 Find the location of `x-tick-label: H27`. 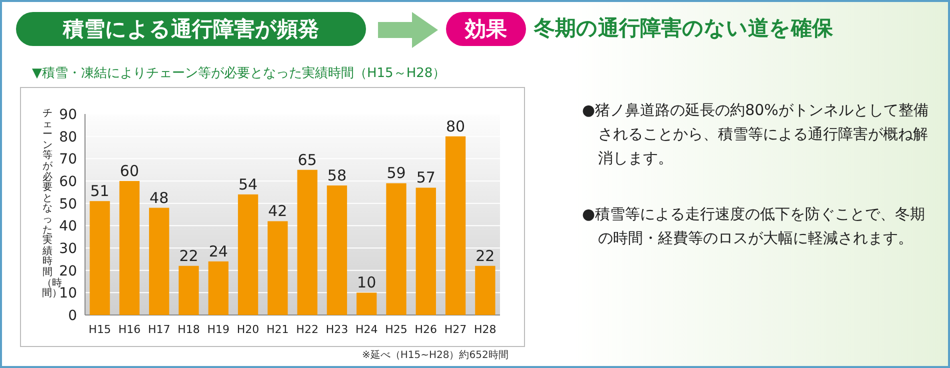

x-tick-label: H27 is located at coordinates (455, 329).